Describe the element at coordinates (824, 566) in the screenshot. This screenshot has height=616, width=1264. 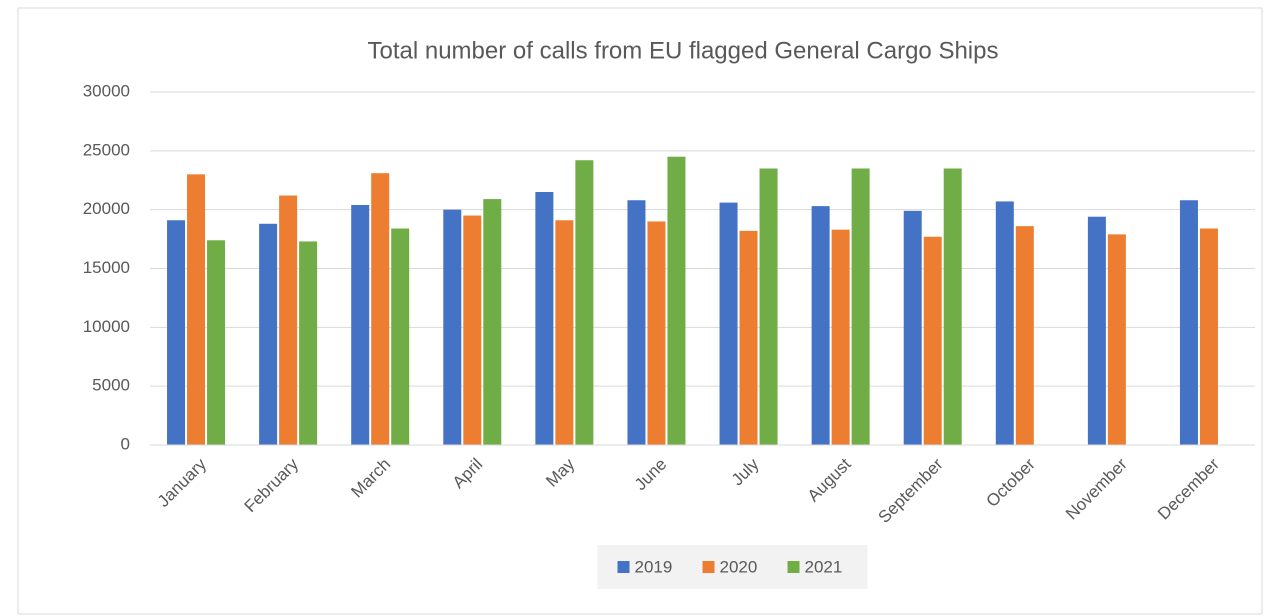
I see `legend-label: 2021` at that location.